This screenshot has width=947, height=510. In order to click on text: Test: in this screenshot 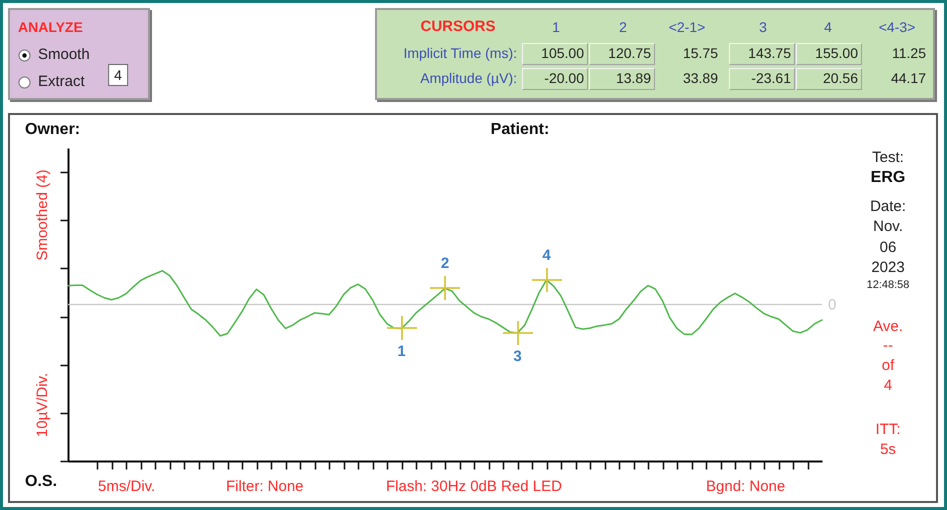, I will do `click(888, 157)`.